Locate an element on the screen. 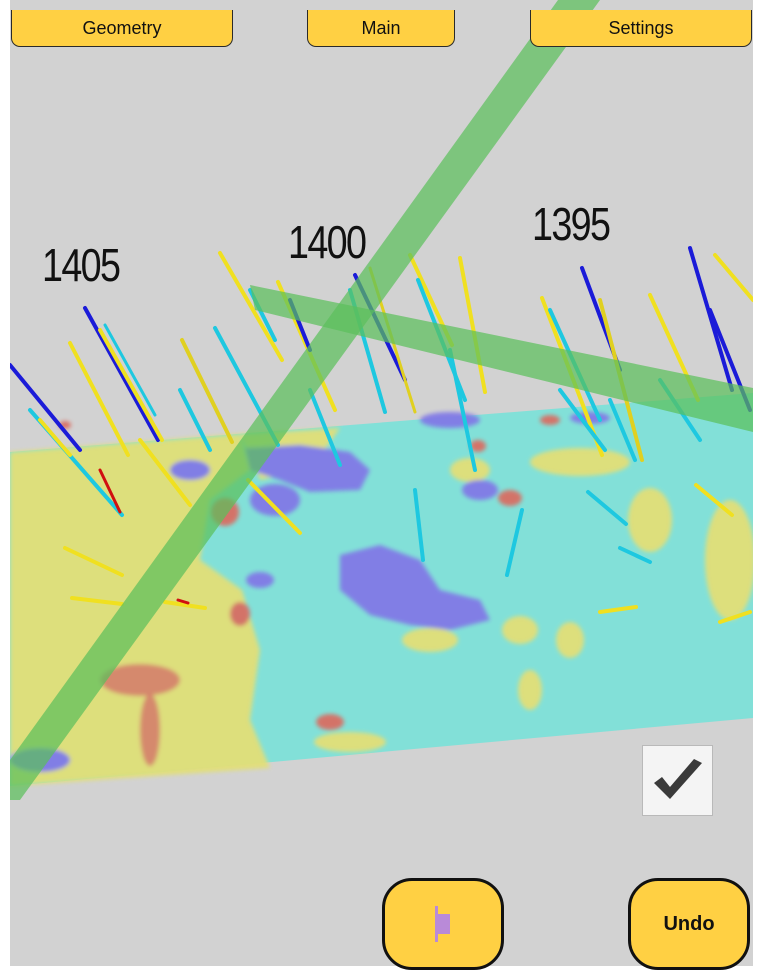 The width and height of the screenshot is (757, 970). checkmark-icon is located at coordinates (677, 778).